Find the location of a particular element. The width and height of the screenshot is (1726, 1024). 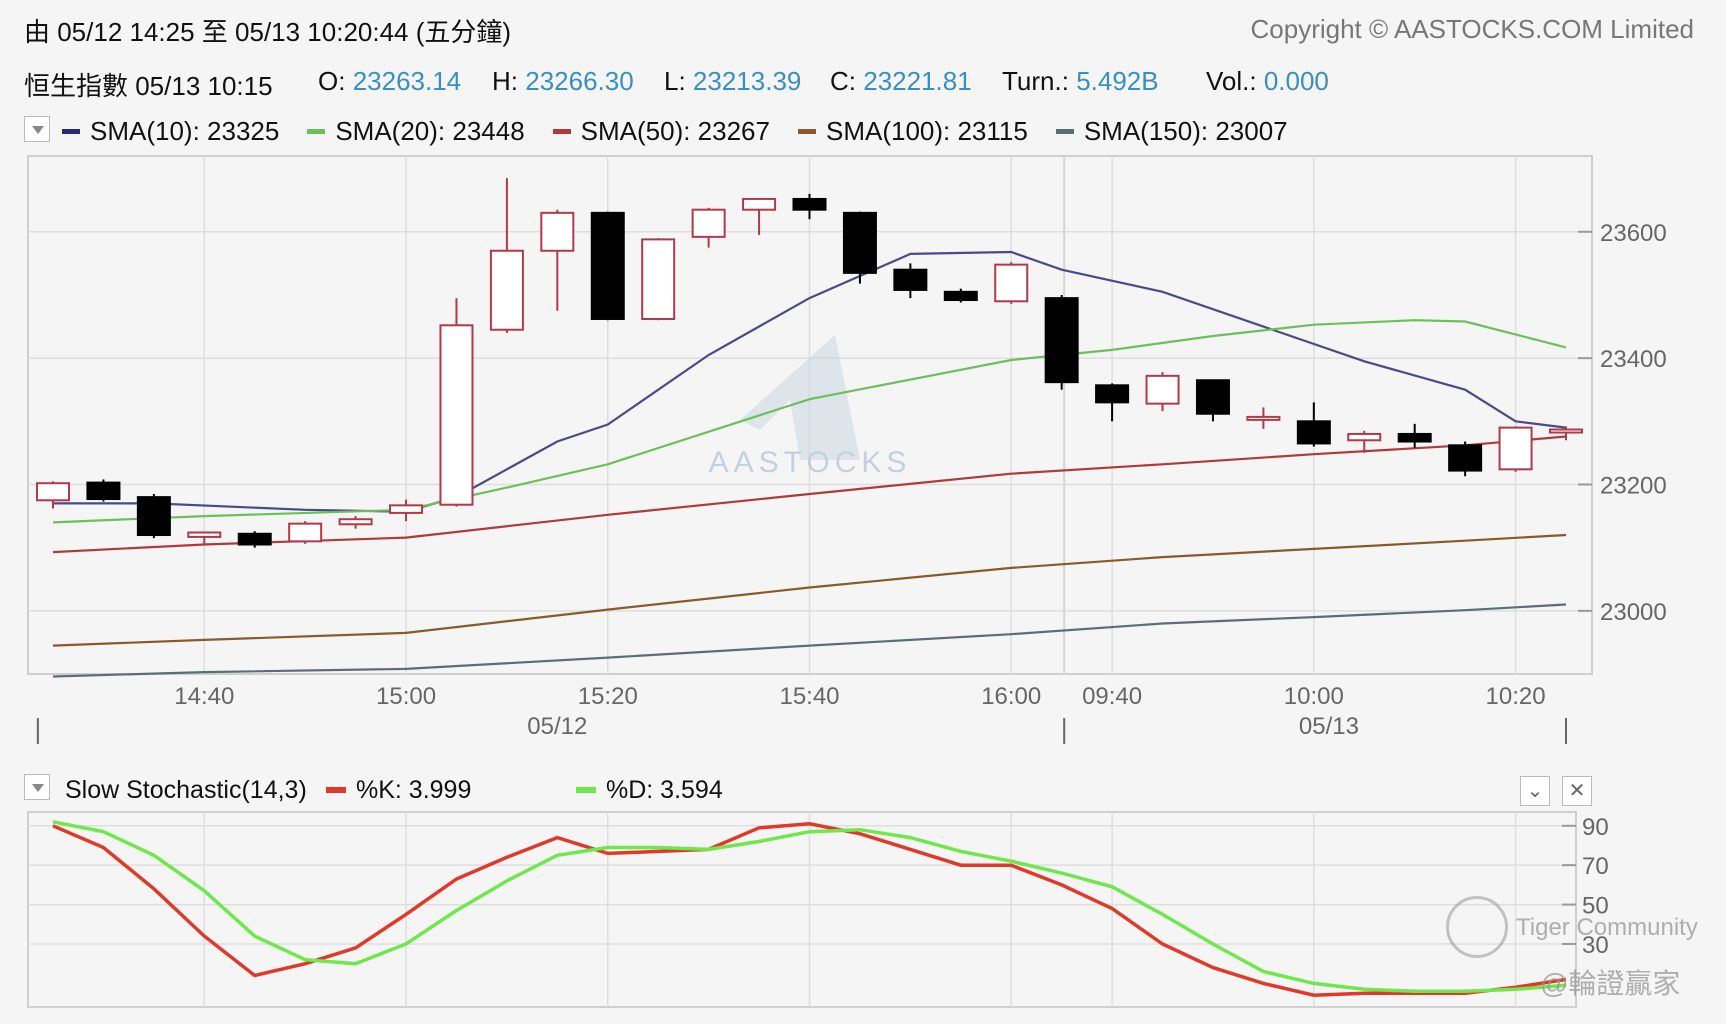

tiger-community-watermark: Tiger Community is located at coordinates (1607, 927).